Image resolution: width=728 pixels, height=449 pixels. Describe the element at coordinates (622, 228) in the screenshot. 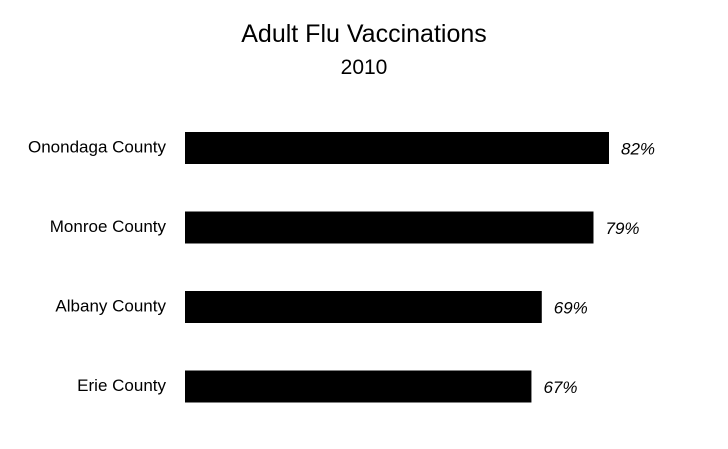

I see `data-label-1: 79%` at that location.